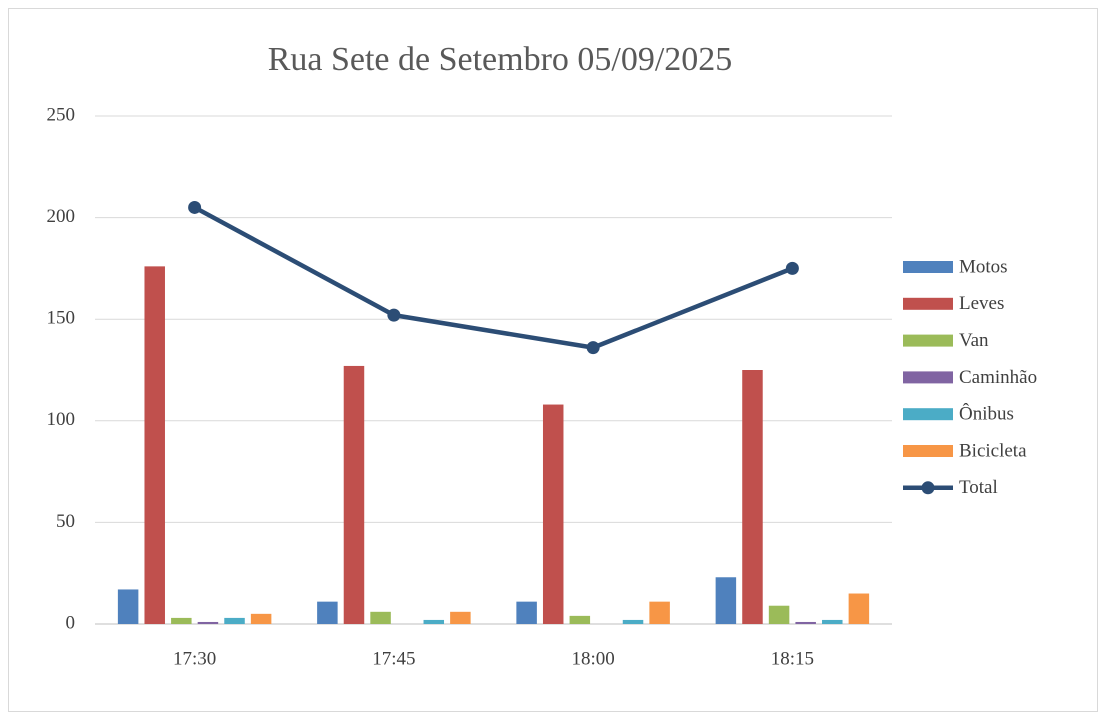 This screenshot has height=713, width=1099. What do you see at coordinates (993, 450) in the screenshot?
I see `legend-label: Bicicleta` at bounding box center [993, 450].